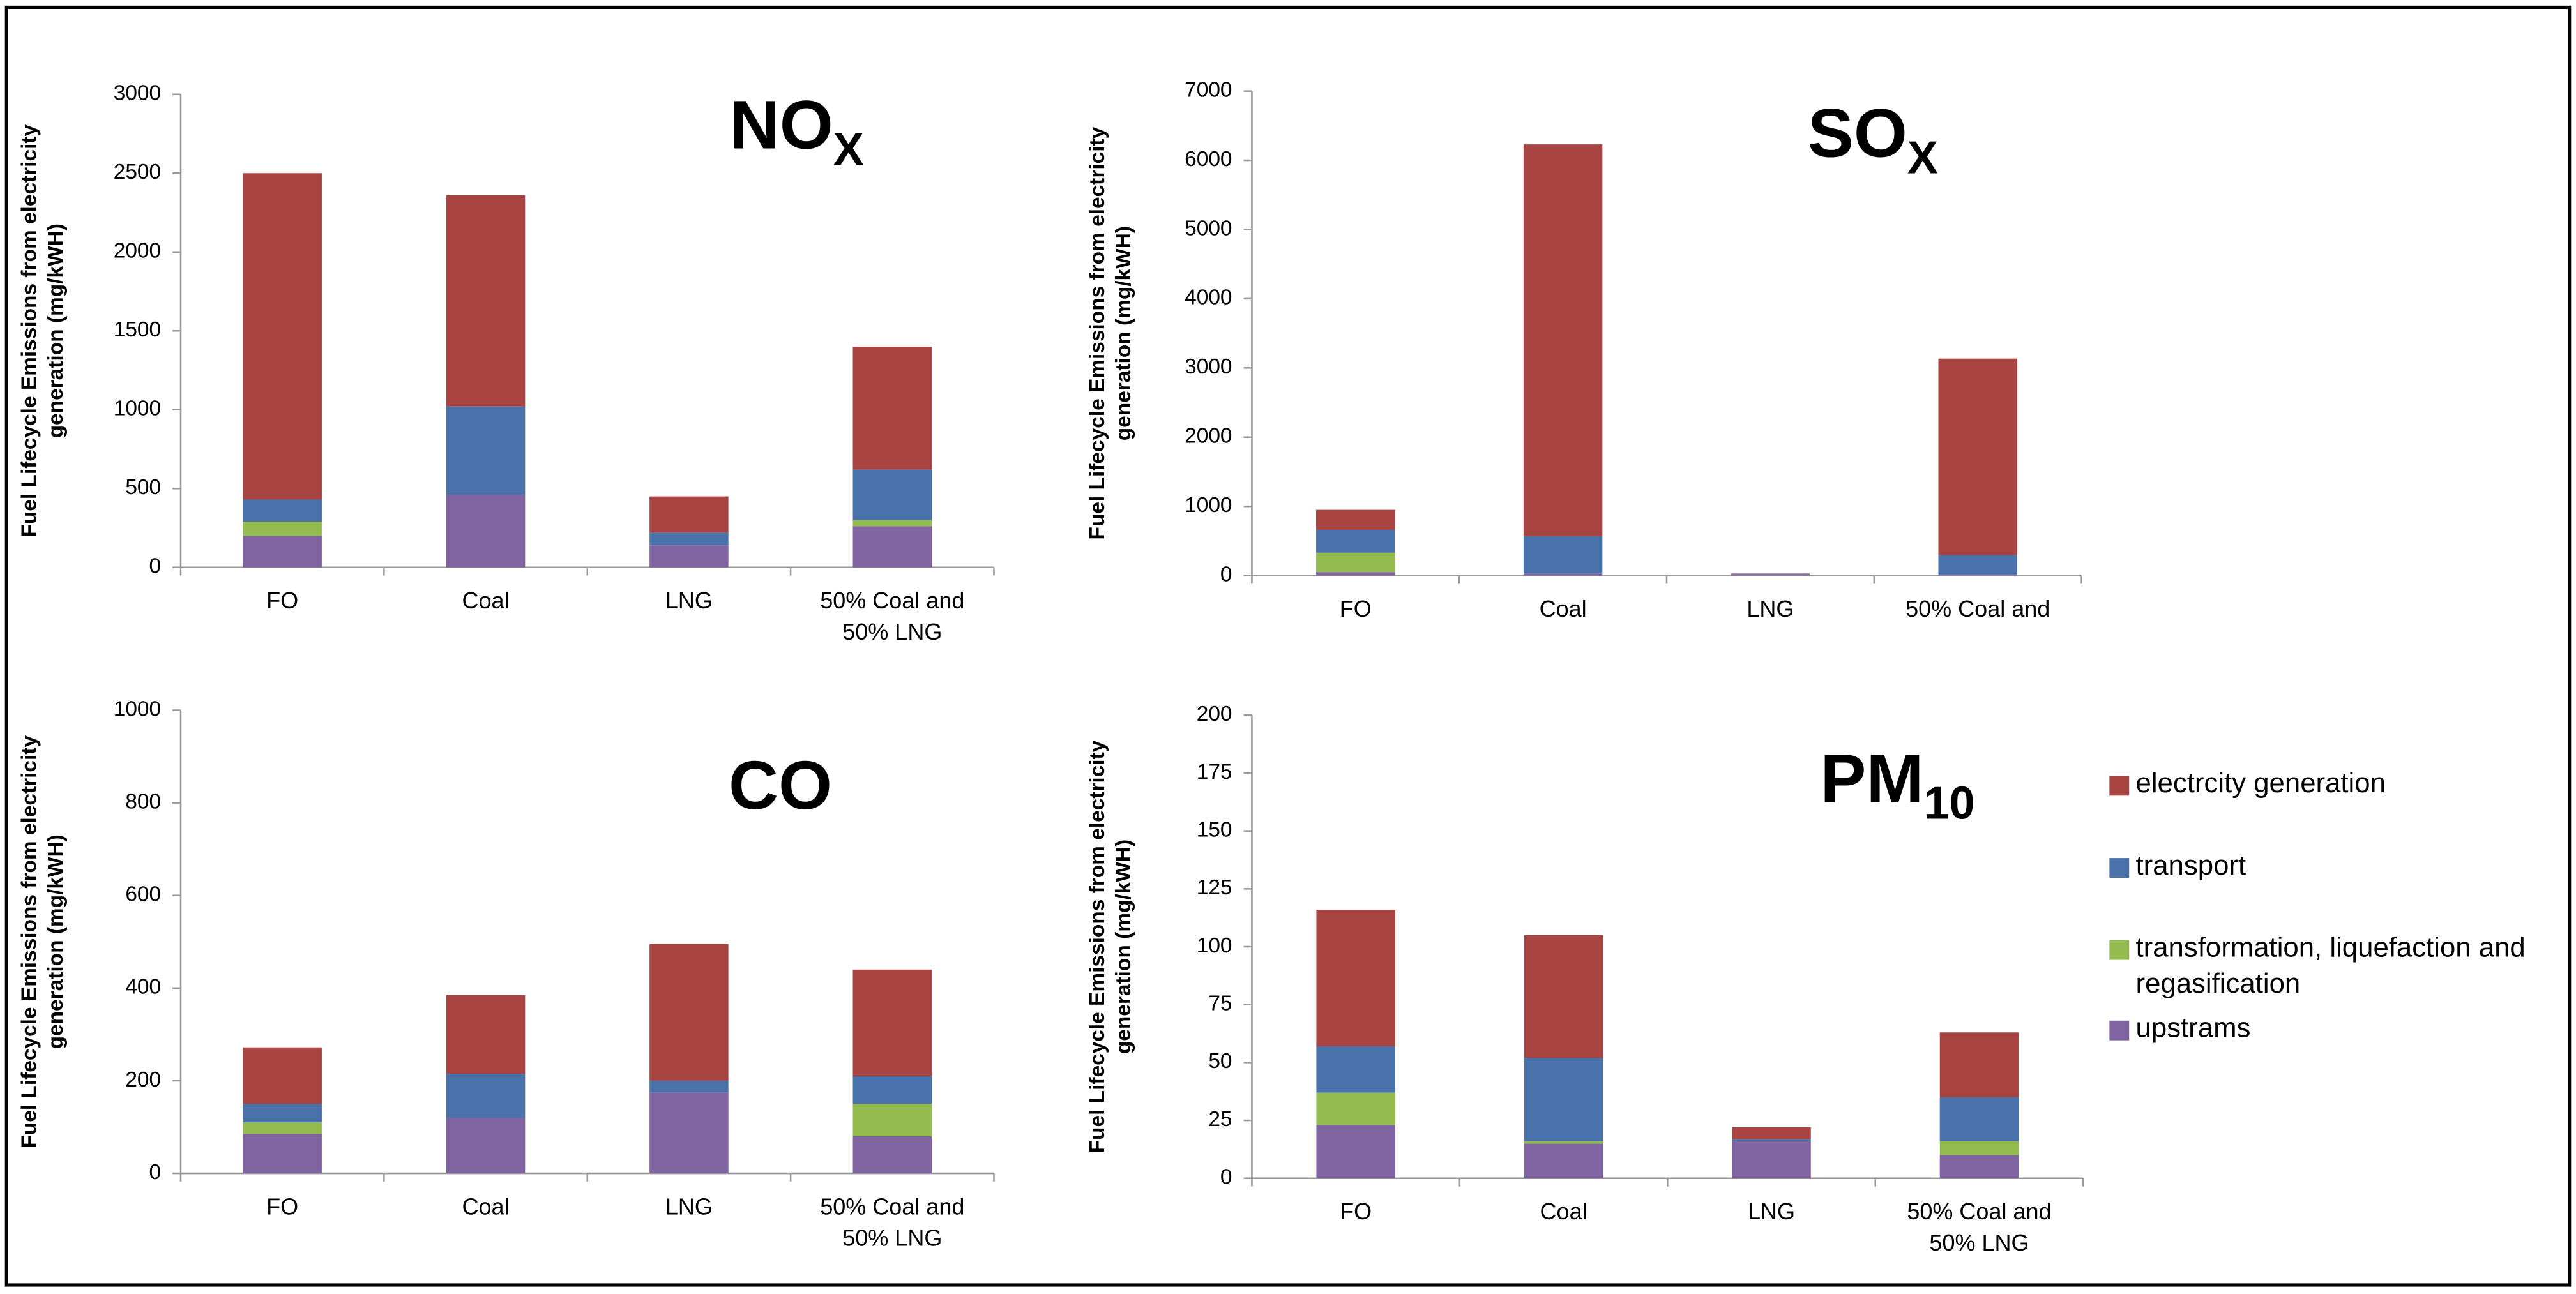 The width and height of the screenshot is (2576, 1294). I want to click on legend-entry: electrcity generation, so click(2261, 783).